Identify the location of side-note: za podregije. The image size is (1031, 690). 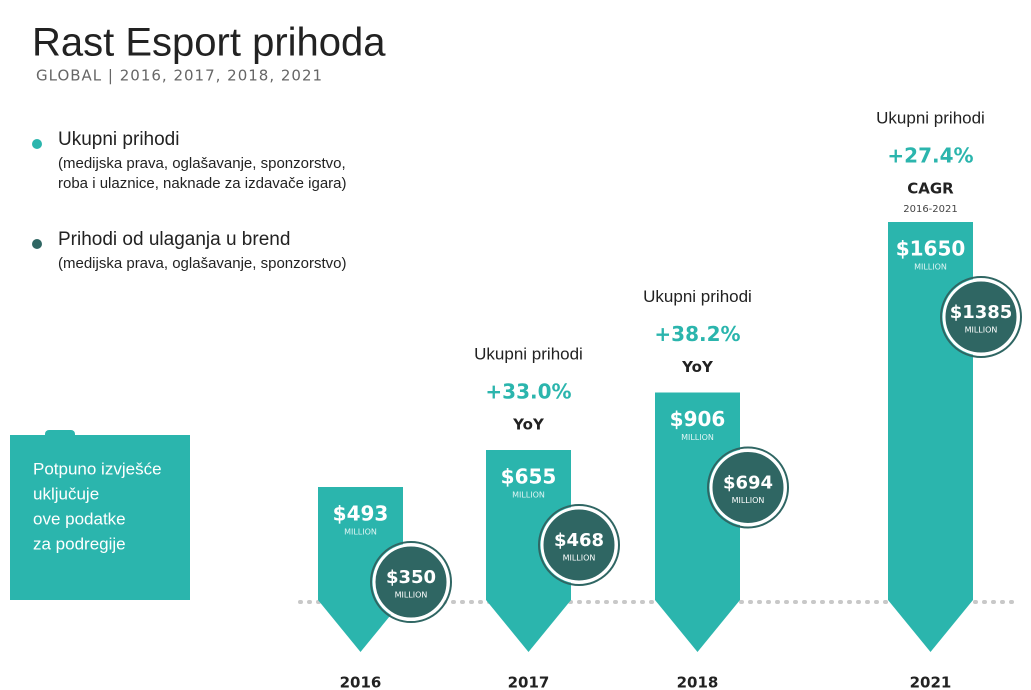
(79, 543).